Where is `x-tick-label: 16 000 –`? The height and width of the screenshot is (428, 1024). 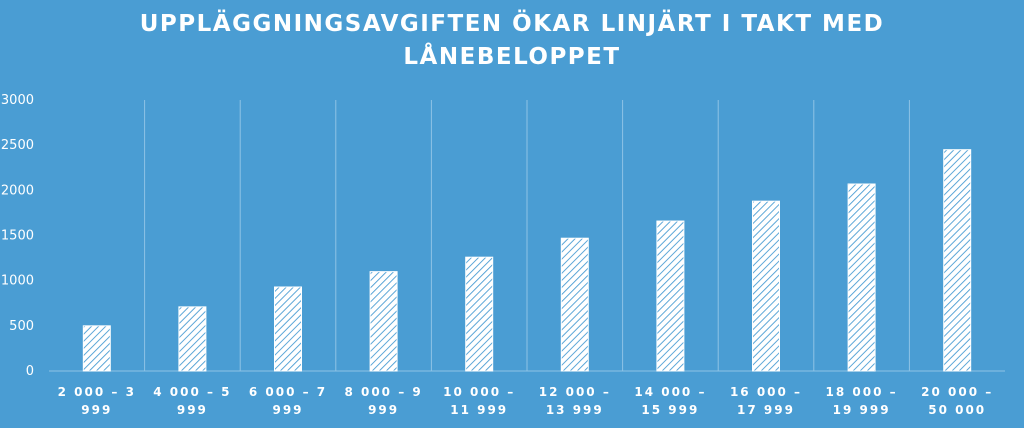
x-tick-label: 16 000 – is located at coordinates (766, 392).